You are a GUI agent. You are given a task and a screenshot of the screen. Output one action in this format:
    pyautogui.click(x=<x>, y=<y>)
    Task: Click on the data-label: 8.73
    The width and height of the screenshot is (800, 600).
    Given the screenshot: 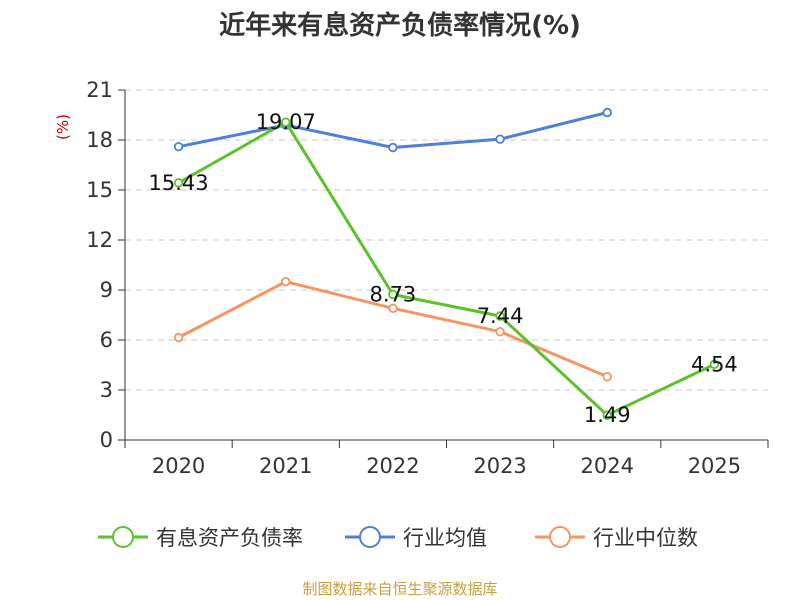 What is the action you would take?
    pyautogui.click(x=393, y=295)
    